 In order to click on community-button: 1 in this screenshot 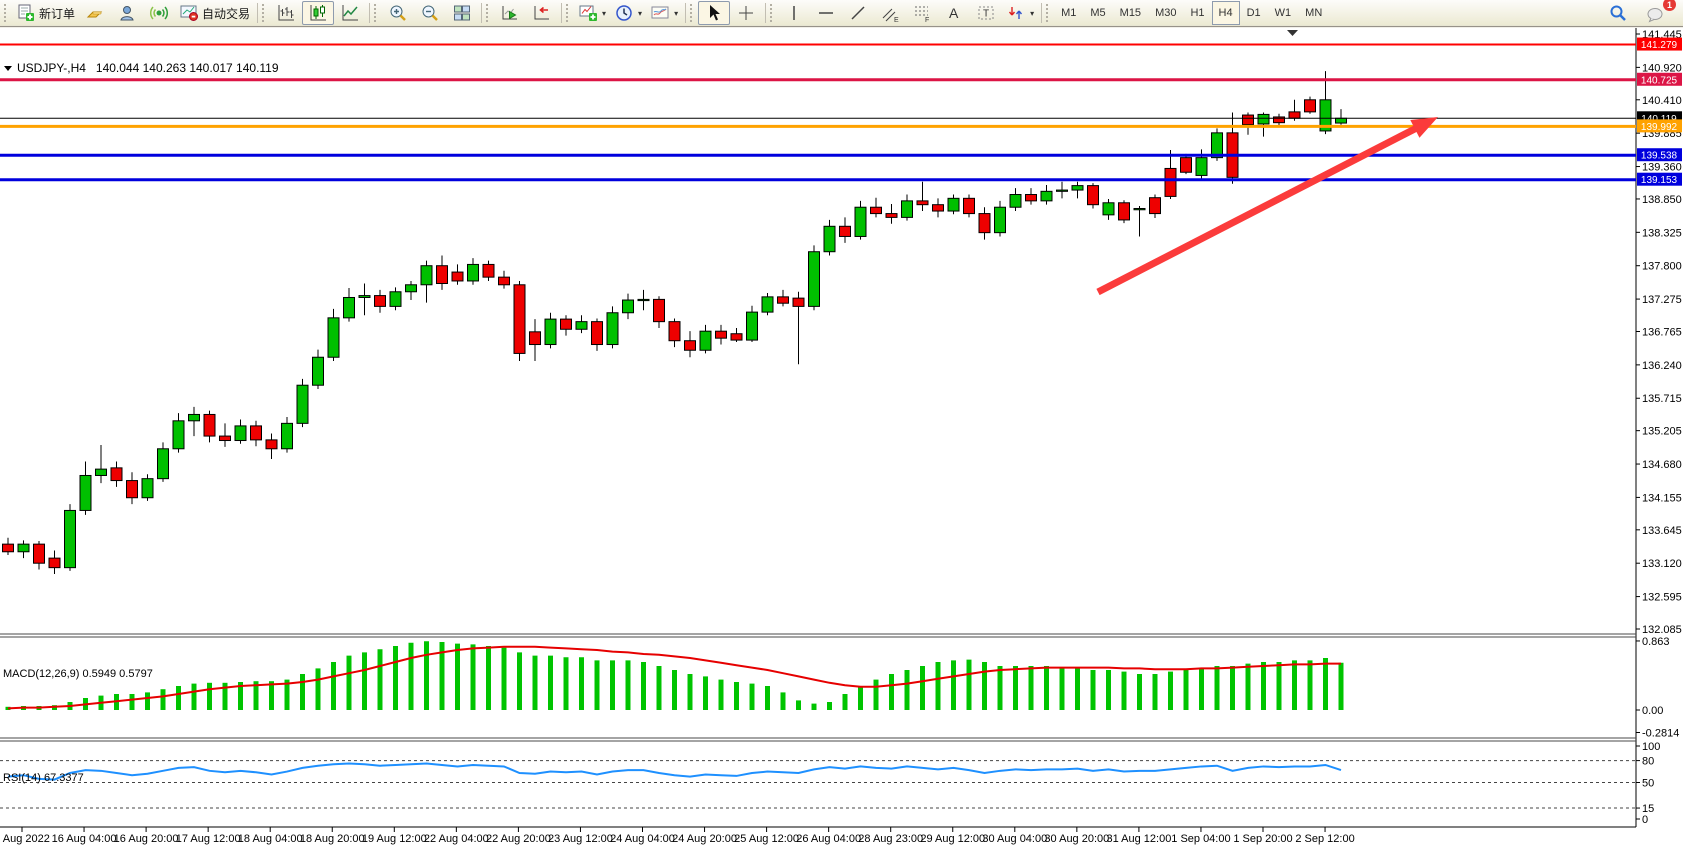, I will do `click(1658, 12)`.